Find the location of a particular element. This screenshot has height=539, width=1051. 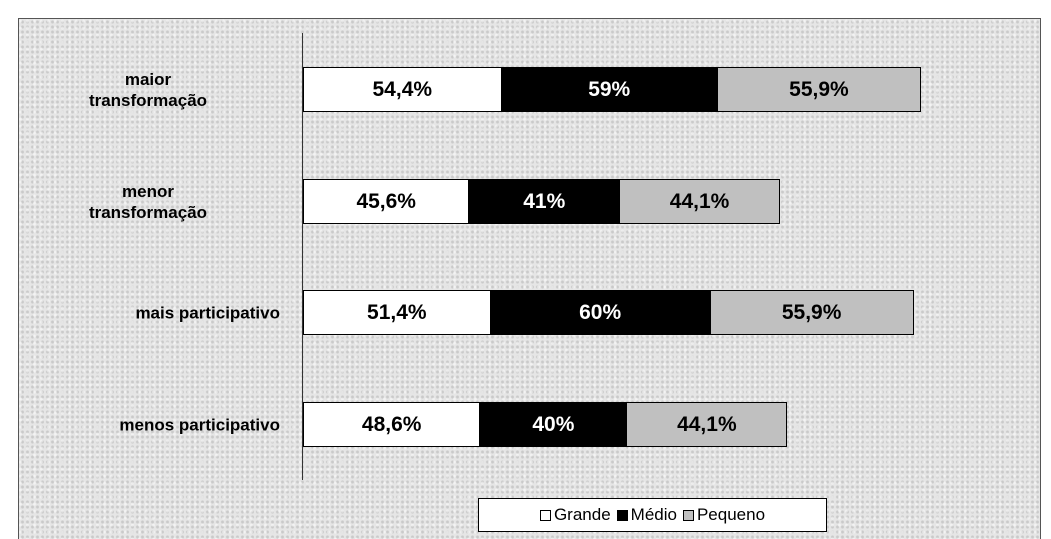

legend-item: Médio is located at coordinates (646, 515).